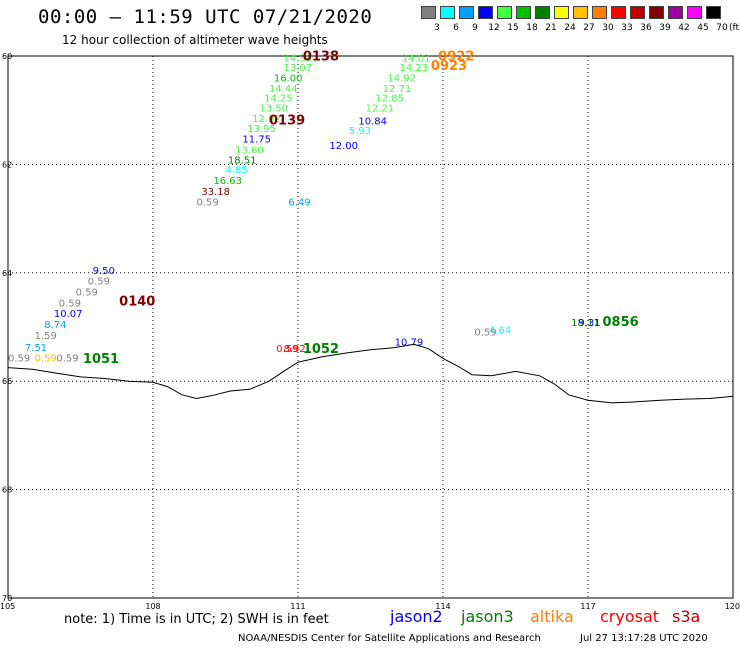 The height and width of the screenshot is (650, 740). What do you see at coordinates (442, 606) in the screenshot?
I see `lon-tick-label: 114` at bounding box center [442, 606].